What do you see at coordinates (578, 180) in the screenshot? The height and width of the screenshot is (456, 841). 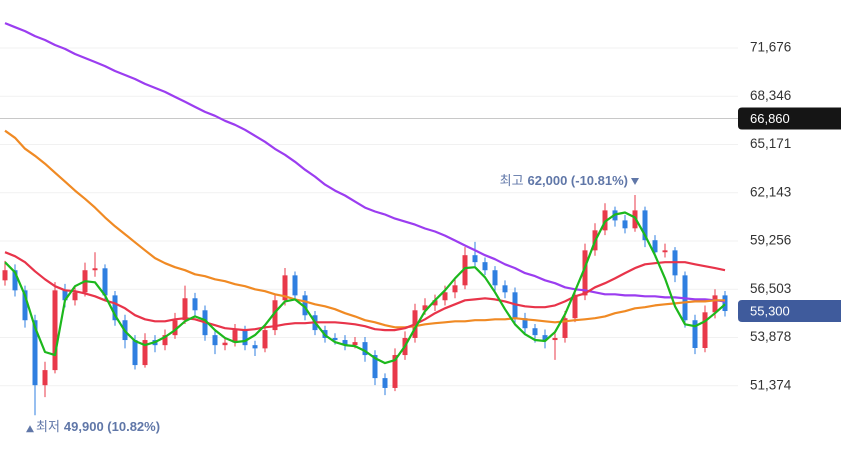 I see `annotation-value: 62,000 (-10.81%)` at bounding box center [578, 180].